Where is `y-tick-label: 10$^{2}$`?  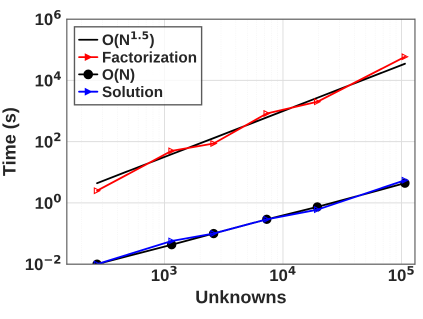 y-tick-label: 10$^{2}$ is located at coordinates (48, 140).